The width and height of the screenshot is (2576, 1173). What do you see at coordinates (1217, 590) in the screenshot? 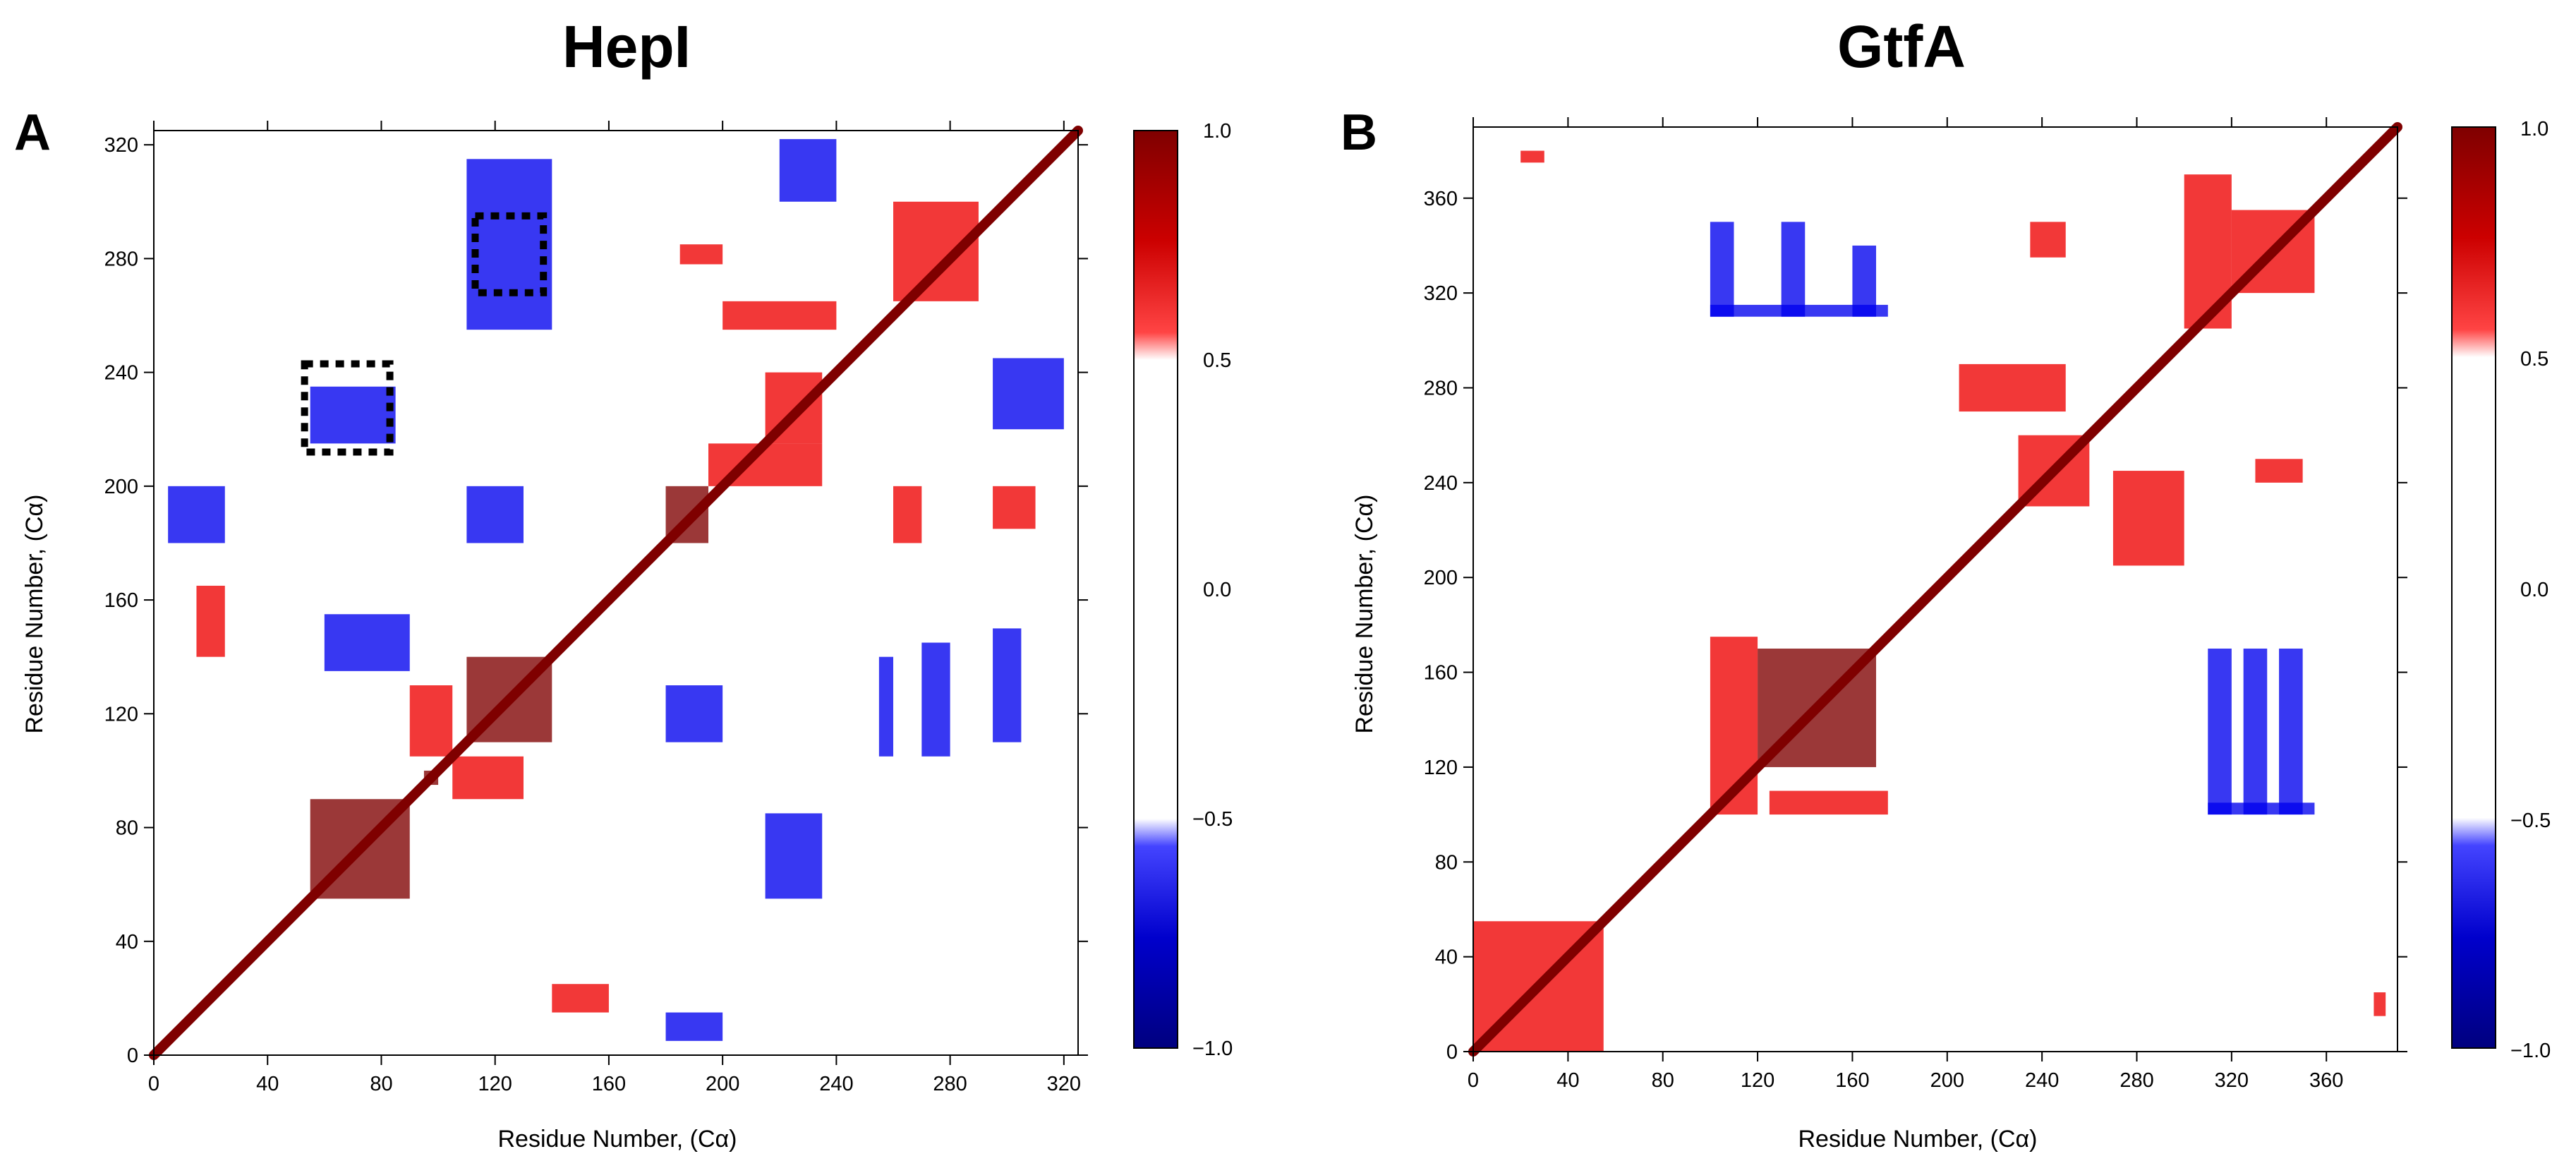
I see `colorbar-tick-label: 0.0` at bounding box center [1217, 590].